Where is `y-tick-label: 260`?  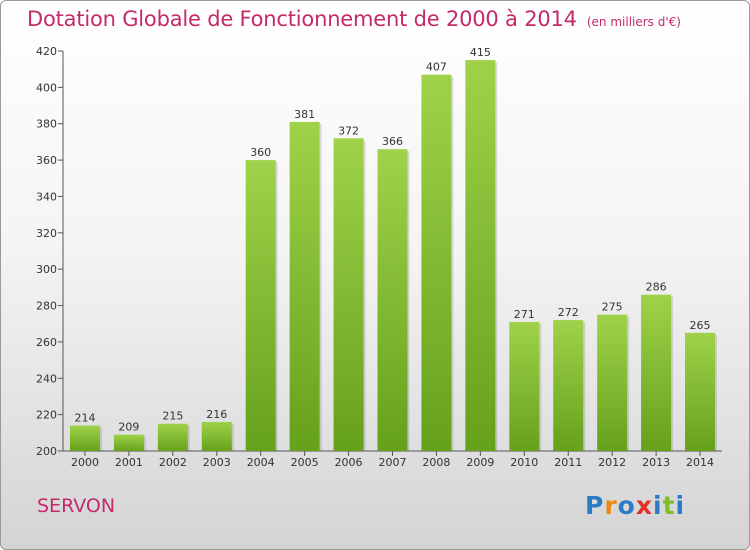
y-tick-label: 260 is located at coordinates (46, 342).